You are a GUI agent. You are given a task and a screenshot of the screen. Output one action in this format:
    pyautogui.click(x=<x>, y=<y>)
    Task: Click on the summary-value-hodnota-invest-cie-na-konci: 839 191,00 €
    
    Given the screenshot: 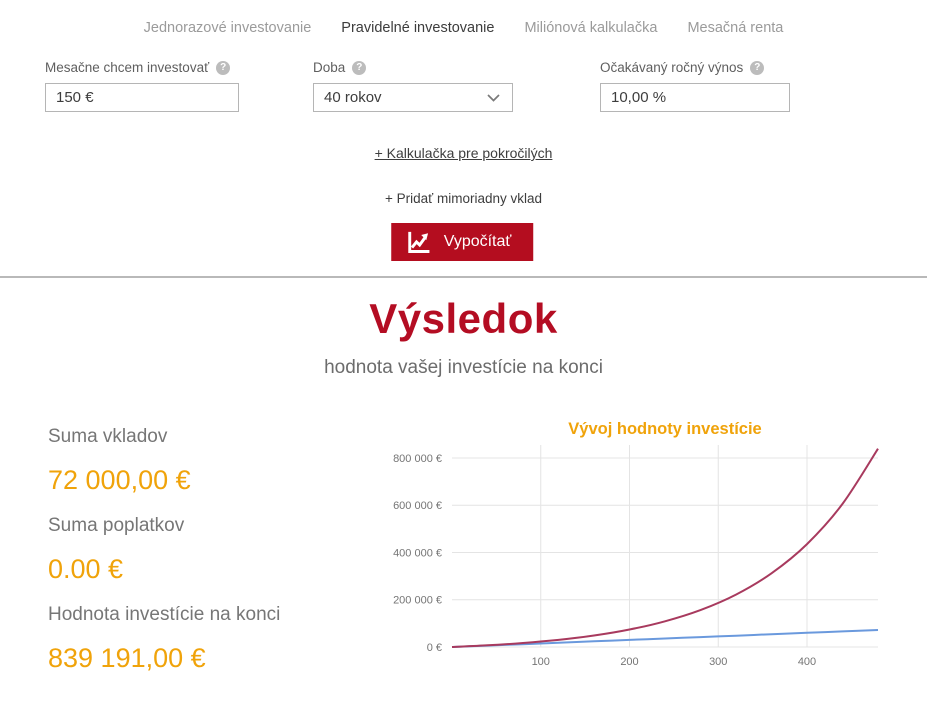 What is the action you would take?
    pyautogui.click(x=127, y=658)
    